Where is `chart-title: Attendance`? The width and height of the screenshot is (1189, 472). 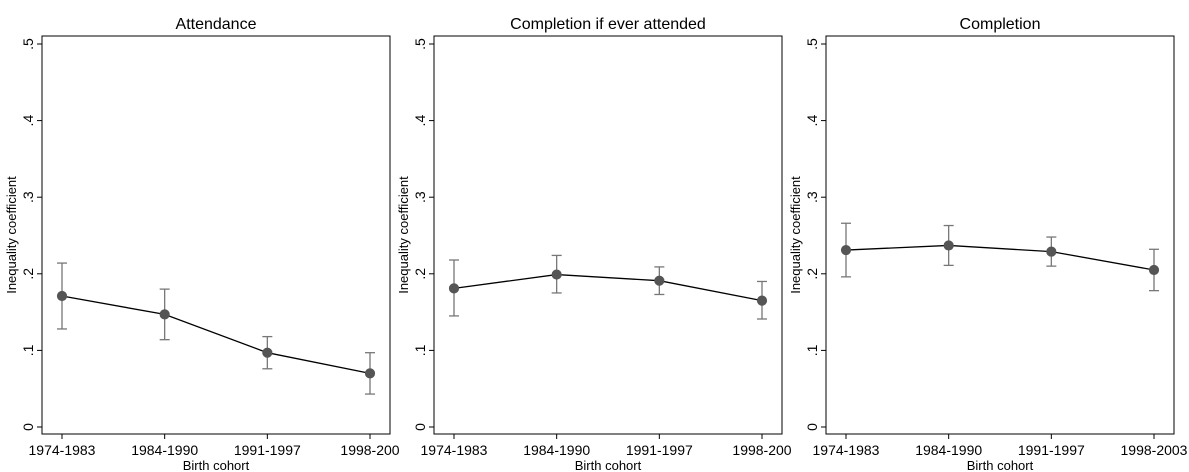 chart-title: Attendance is located at coordinates (216, 24).